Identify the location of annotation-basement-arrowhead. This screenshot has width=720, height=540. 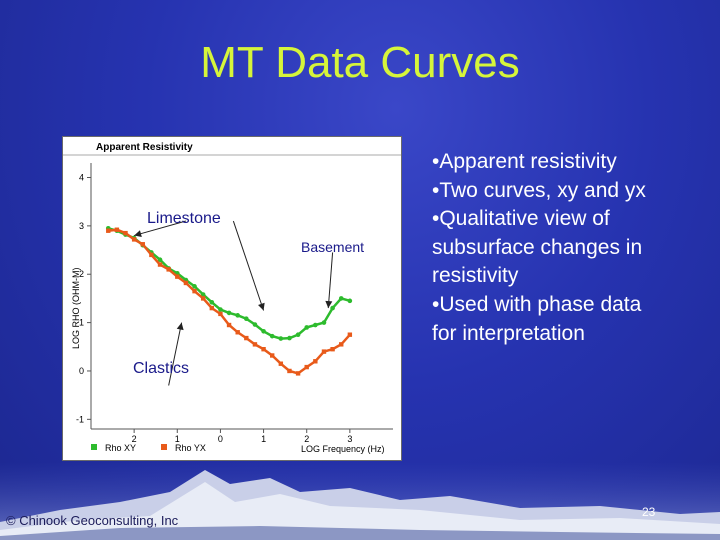
(329, 304).